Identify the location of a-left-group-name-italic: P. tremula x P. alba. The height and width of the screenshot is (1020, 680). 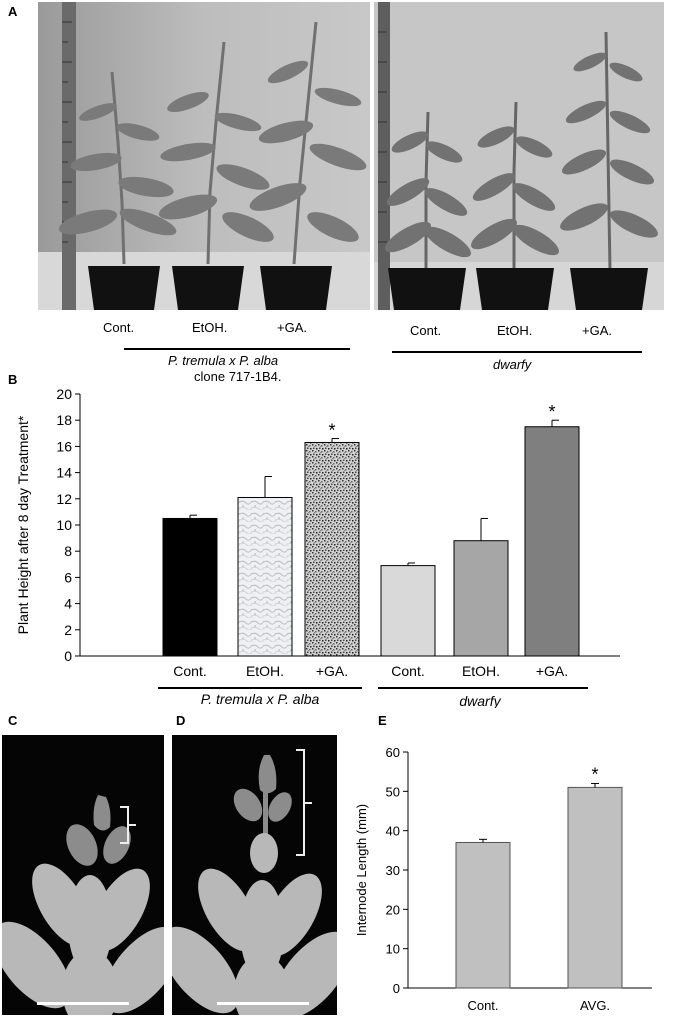
(223, 360).